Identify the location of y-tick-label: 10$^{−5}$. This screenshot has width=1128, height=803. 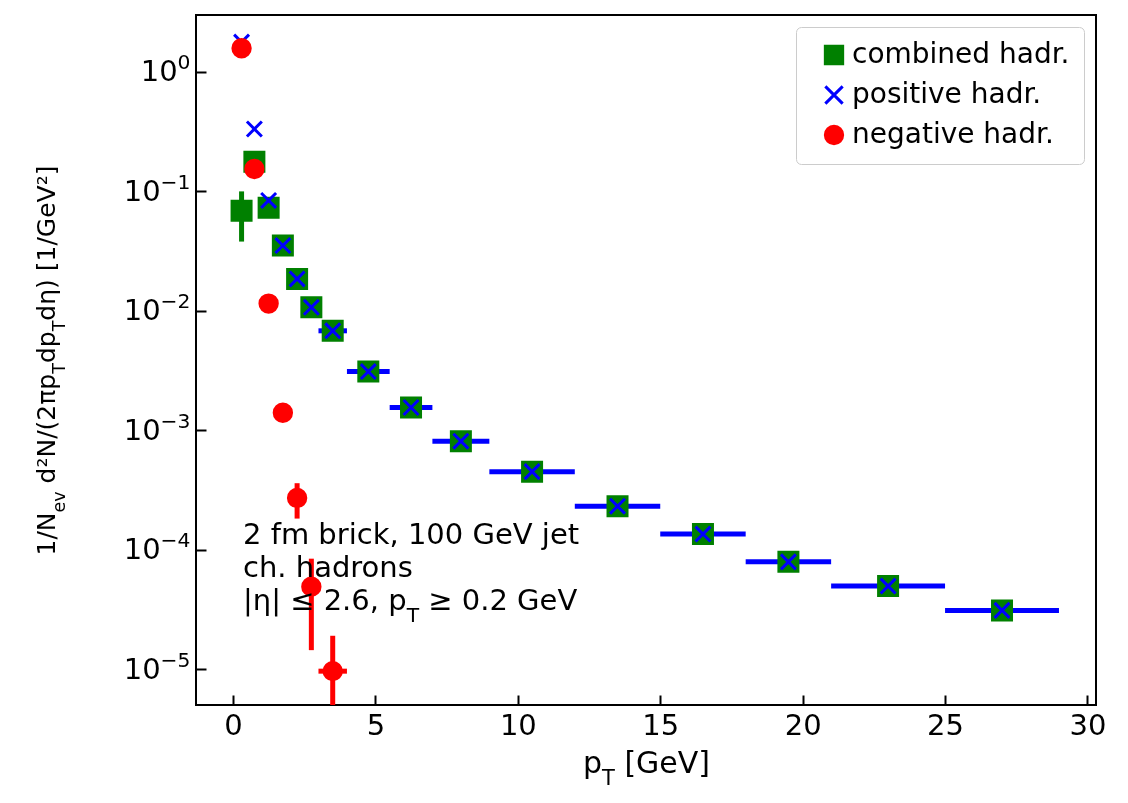
(157, 666).